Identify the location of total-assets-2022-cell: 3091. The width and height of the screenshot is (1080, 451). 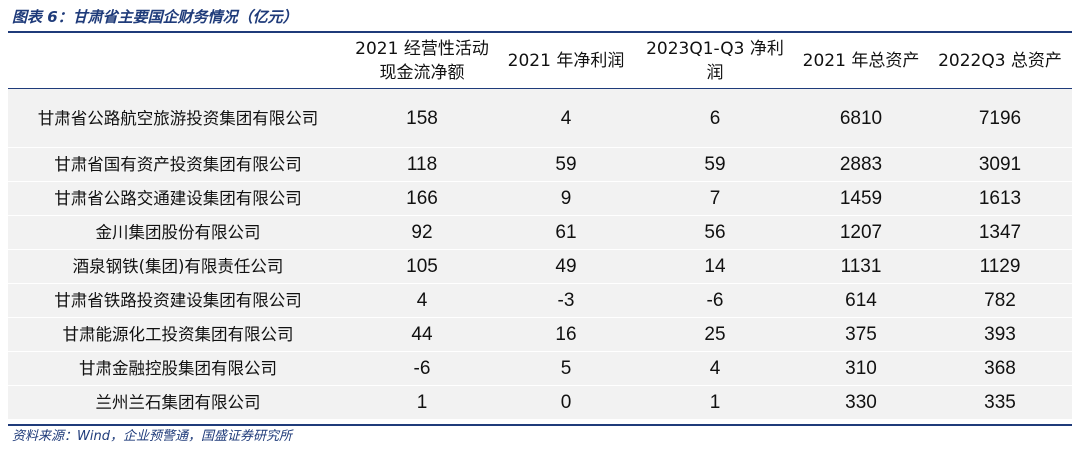
(1000, 164).